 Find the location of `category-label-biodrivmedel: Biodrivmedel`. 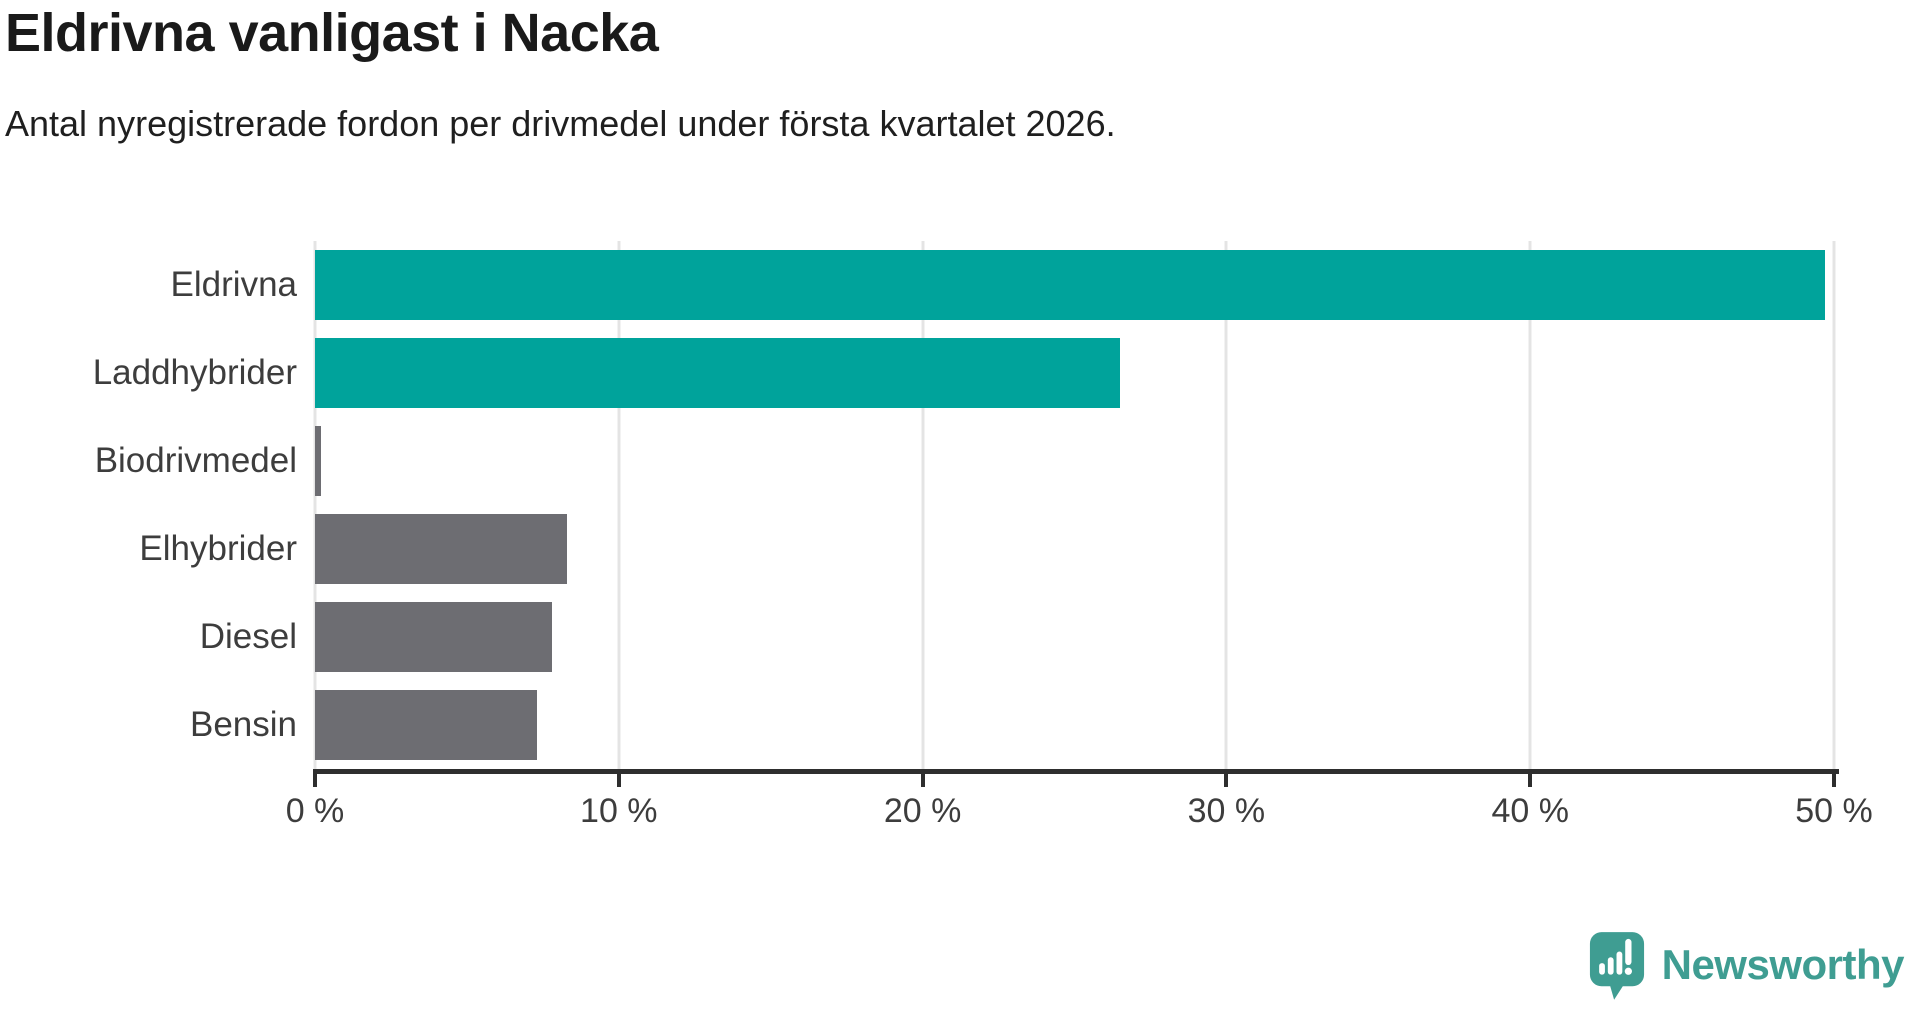

category-label-biodrivmedel: Biodrivmedel is located at coordinates (195, 460).